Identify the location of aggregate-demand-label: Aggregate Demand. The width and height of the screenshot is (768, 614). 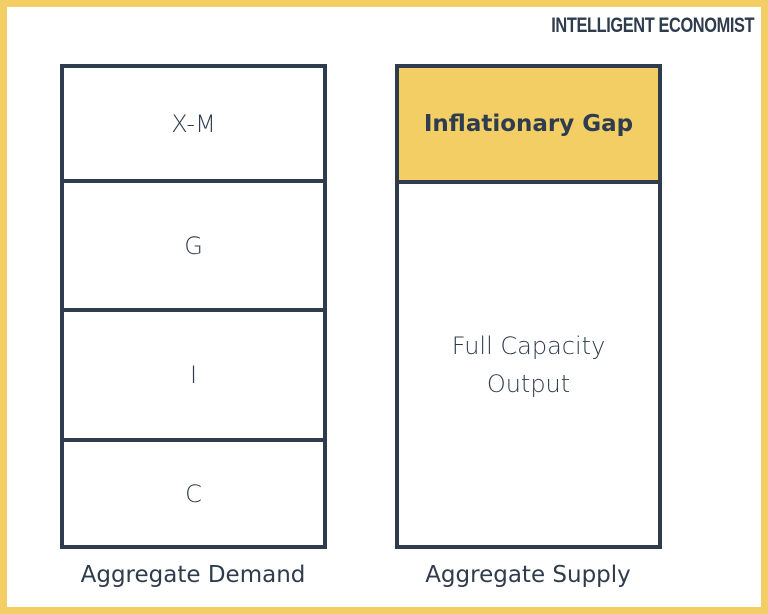
(193, 575).